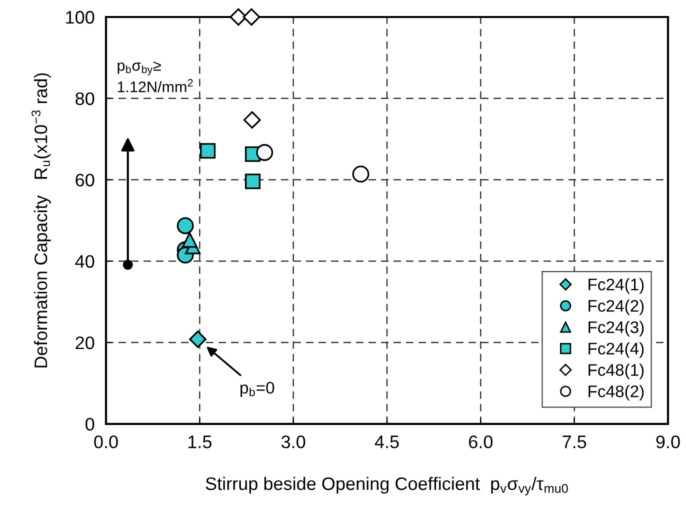 This screenshot has height=518, width=686. What do you see at coordinates (616, 393) in the screenshot?
I see `legend-label: Fc48(2)` at bounding box center [616, 393].